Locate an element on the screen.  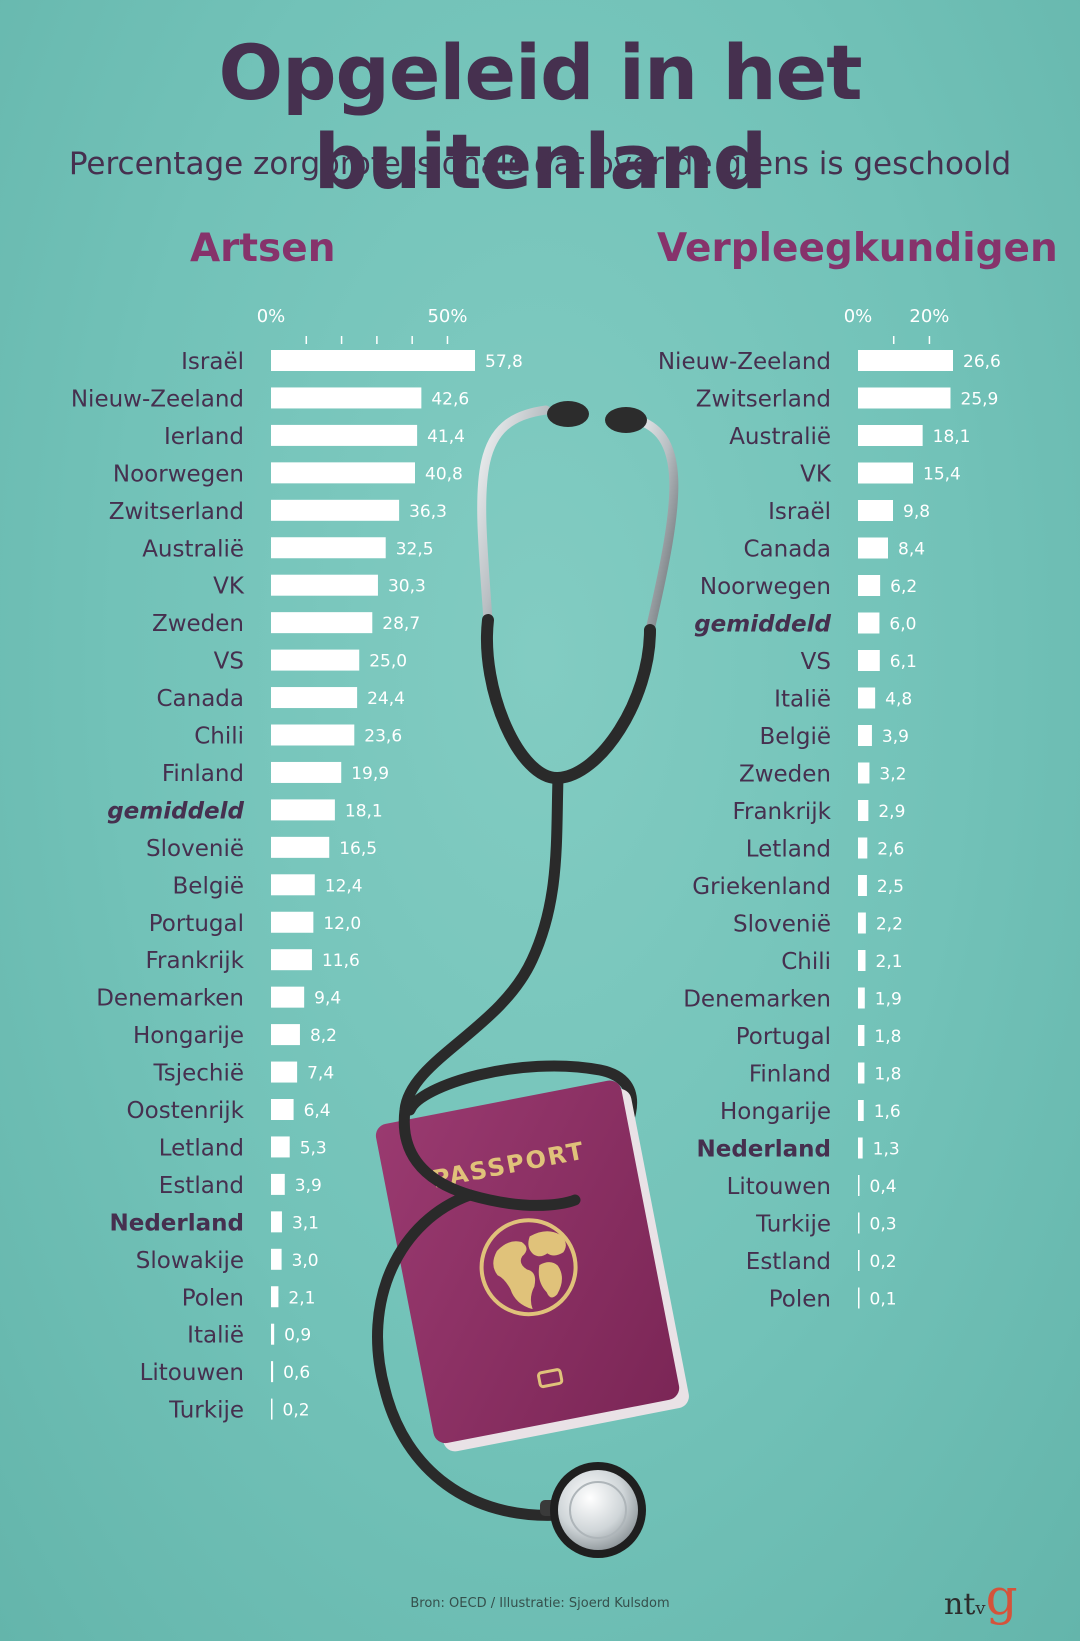
category-label: VK is located at coordinates (229, 587).